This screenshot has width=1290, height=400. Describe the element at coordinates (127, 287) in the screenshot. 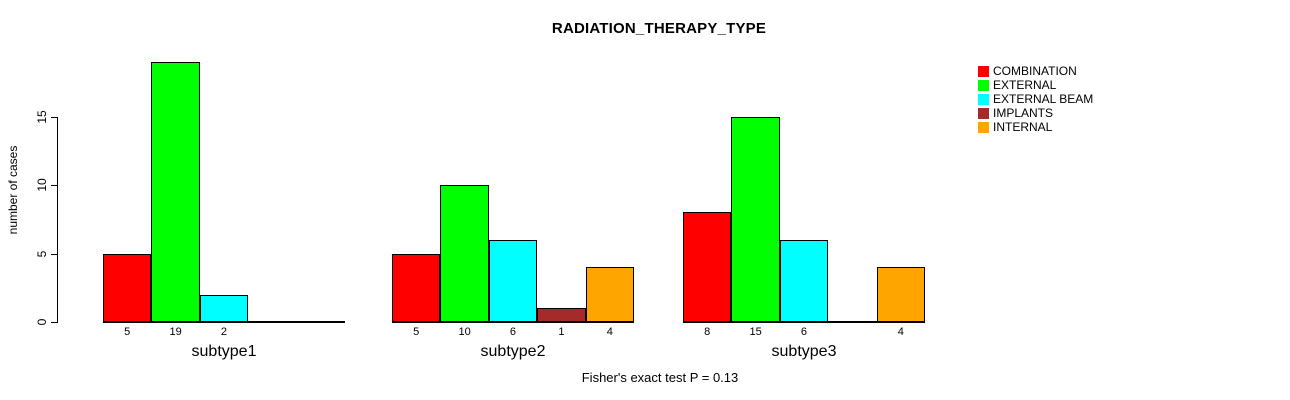

I see `bar-subtype1-combination` at that location.